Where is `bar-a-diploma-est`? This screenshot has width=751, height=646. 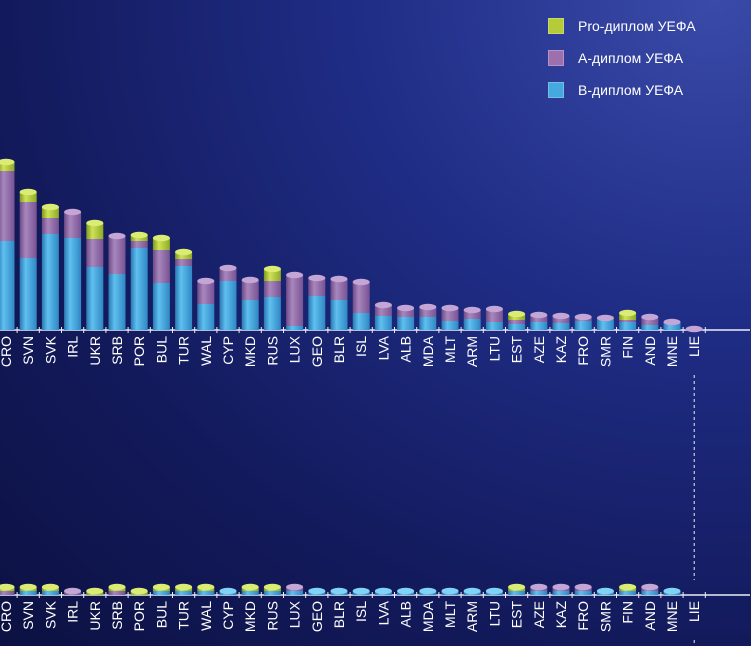 bar-a-diploma-est is located at coordinates (517, 322).